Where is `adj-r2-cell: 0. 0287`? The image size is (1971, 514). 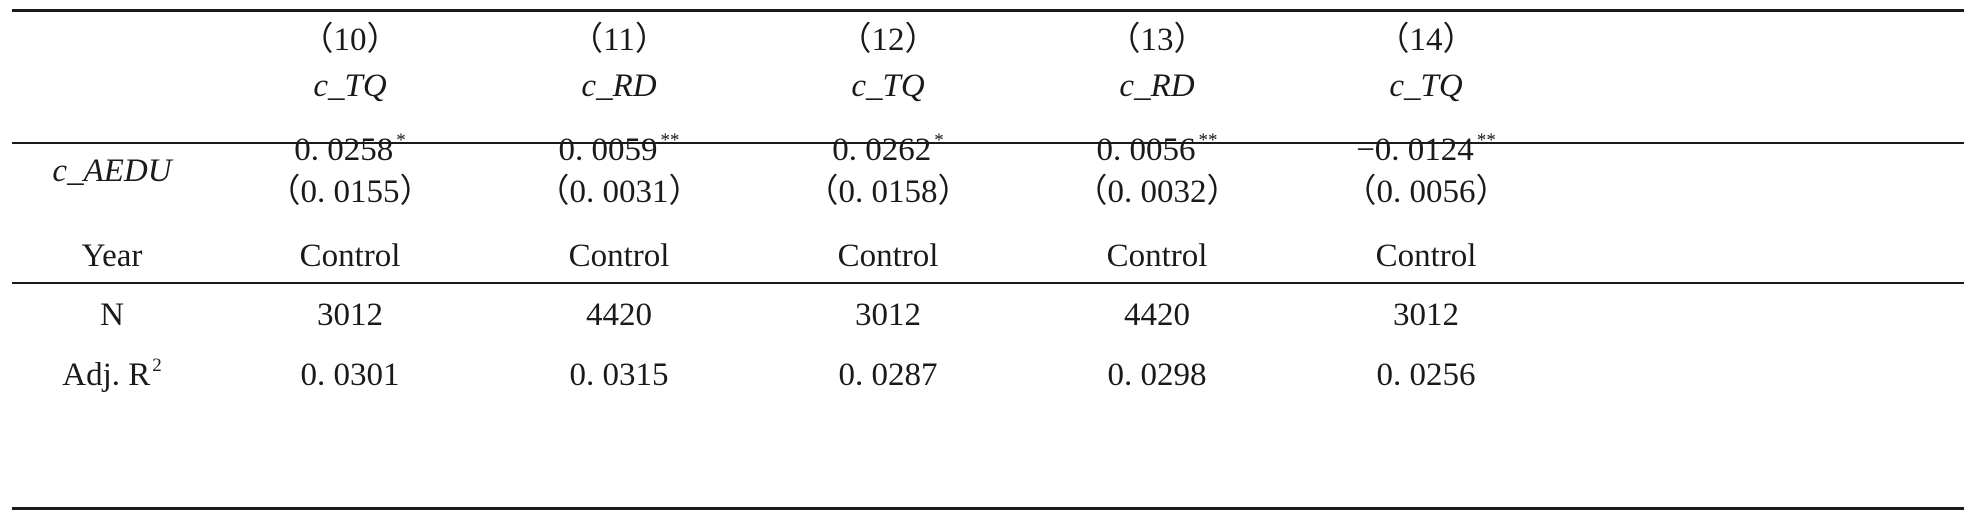
adj-r2-cell: 0. 0287 is located at coordinates (888, 375).